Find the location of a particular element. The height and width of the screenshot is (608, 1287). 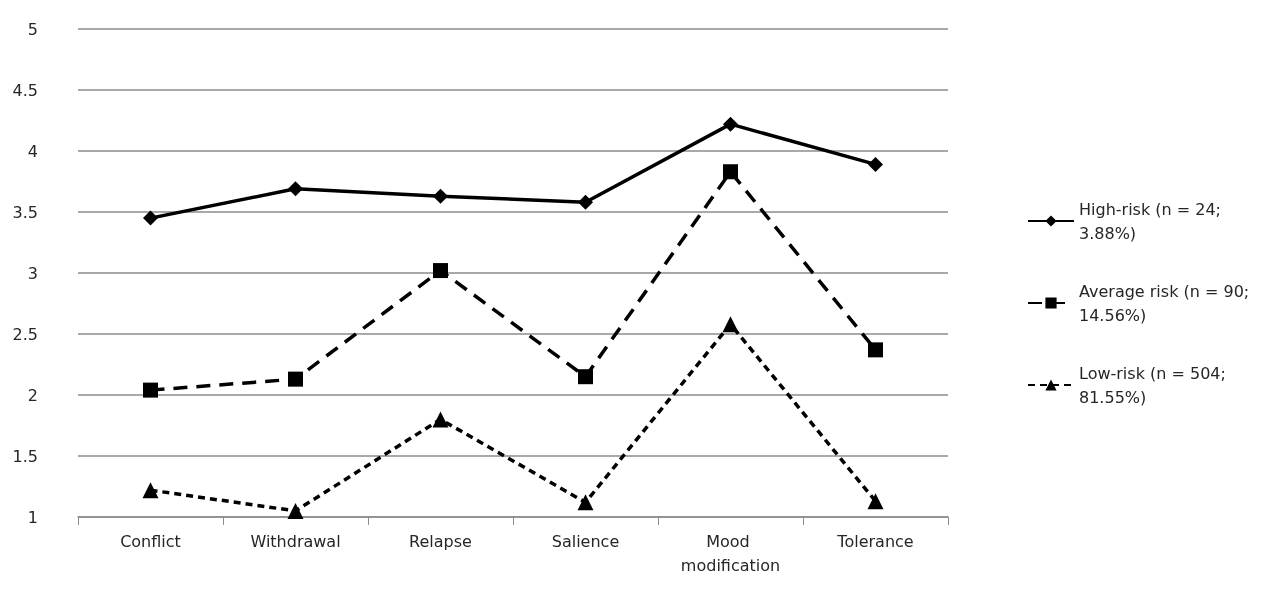

legend-label: High-risk (n = 24; 3.88%) is located at coordinates (1153, 221).